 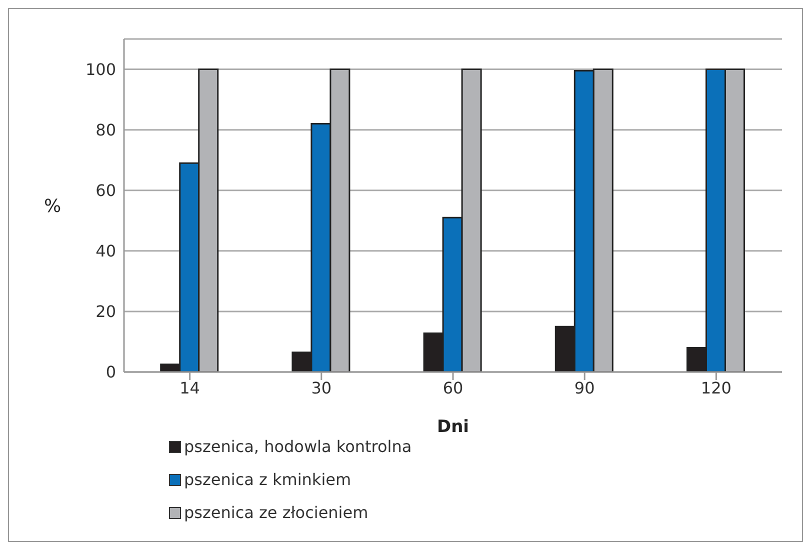 I want to click on y-axis-title: %, so click(x=53, y=206).